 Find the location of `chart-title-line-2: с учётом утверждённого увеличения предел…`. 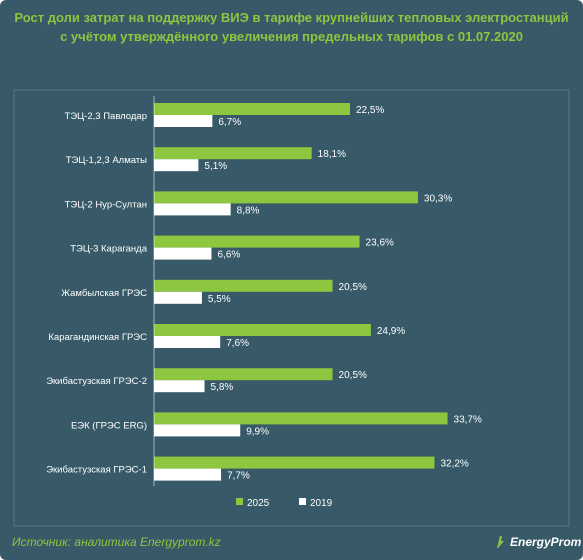

chart-title-line-2: с учётом утверждённого увеличения предел… is located at coordinates (291, 36).